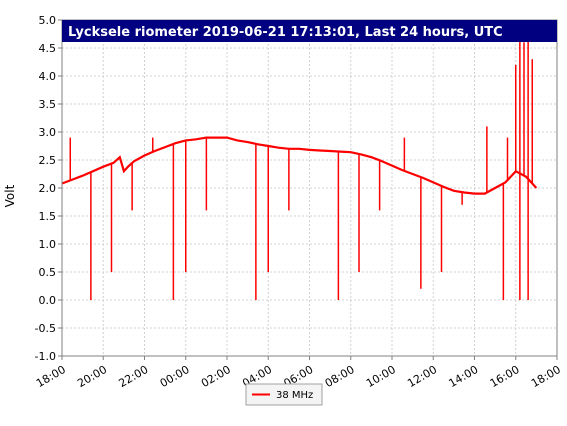 The image size is (567, 426). What do you see at coordinates (422, 376) in the screenshot?
I see `x-tick-label: 12:00` at bounding box center [422, 376].